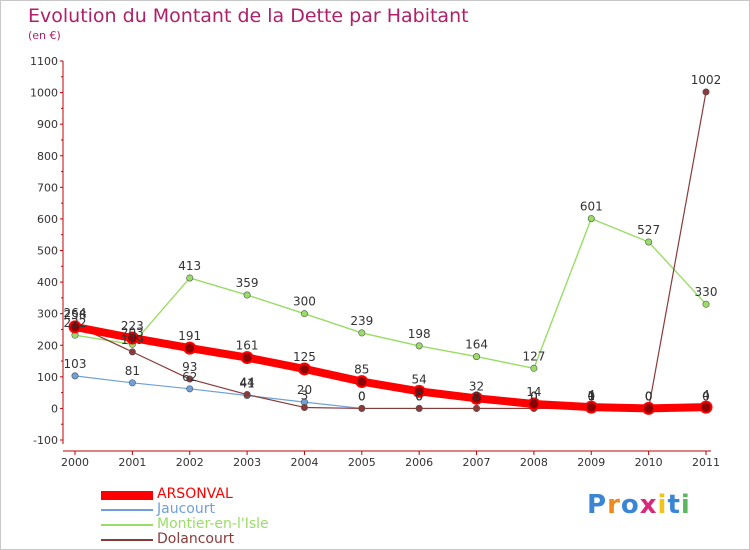  Describe the element at coordinates (132, 462) in the screenshot. I see `x-tick-label: 2001` at that location.